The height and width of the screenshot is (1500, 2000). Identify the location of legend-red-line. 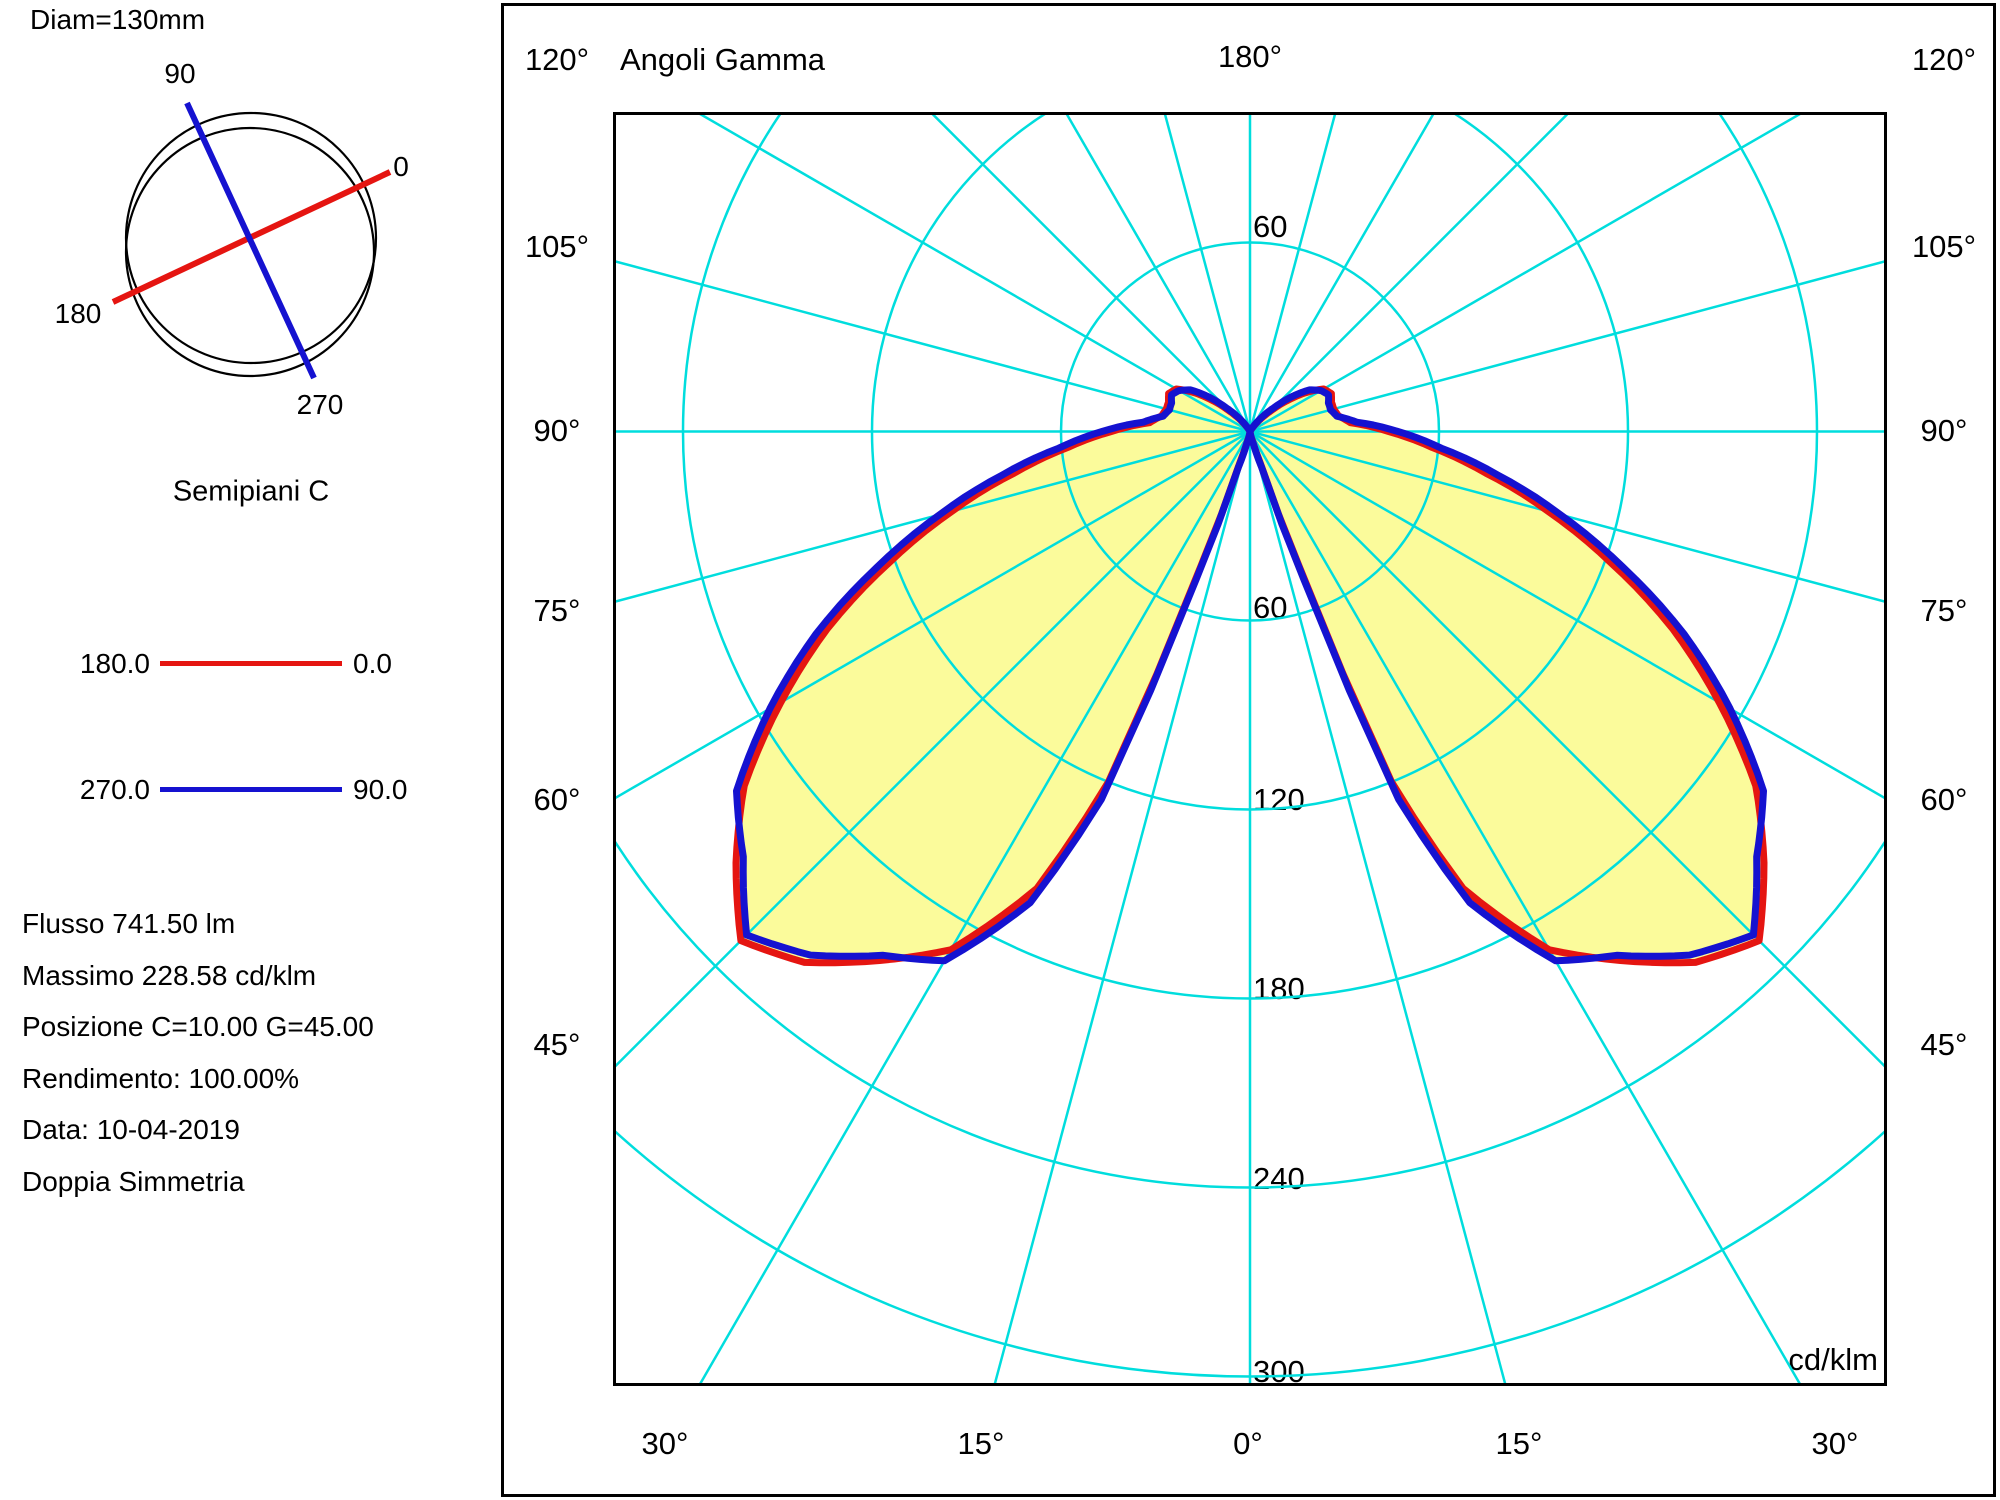
(251, 663).